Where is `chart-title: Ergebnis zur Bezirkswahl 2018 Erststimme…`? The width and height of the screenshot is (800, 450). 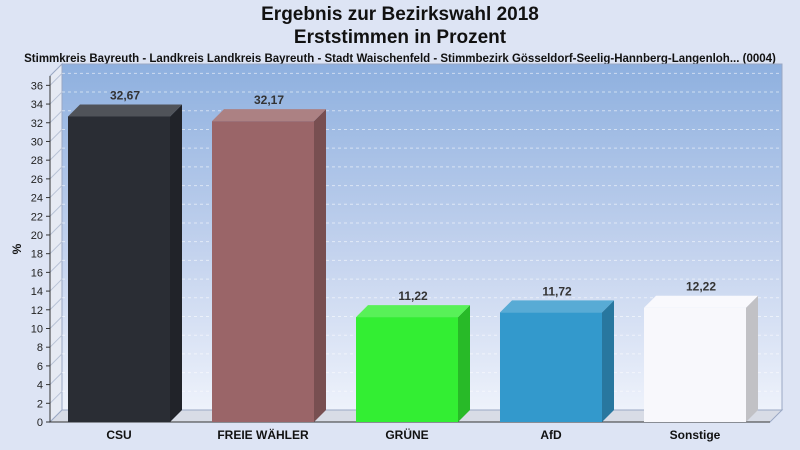
chart-title: Ergebnis zur Bezirkswahl 2018 Erststimme… is located at coordinates (400, 26).